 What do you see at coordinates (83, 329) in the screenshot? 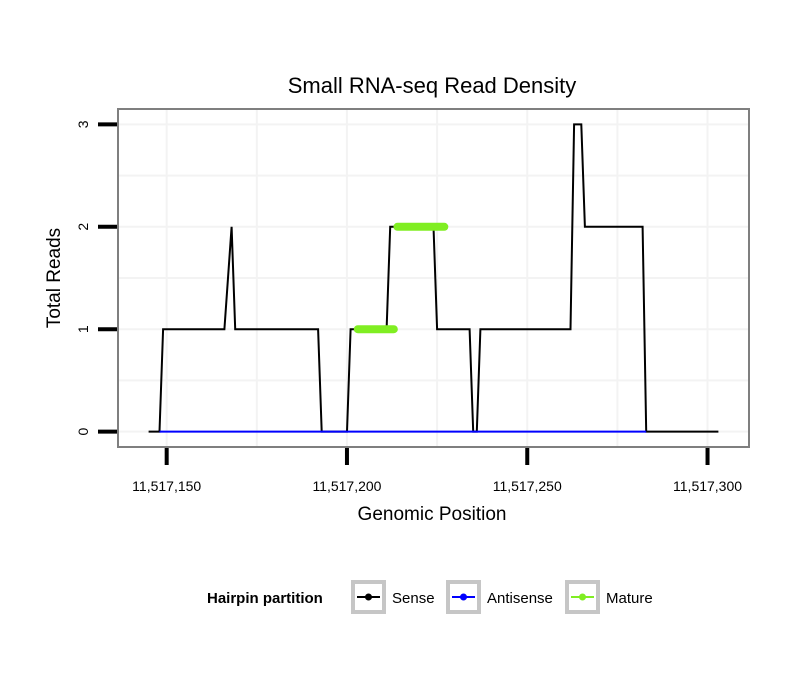
I see `y-tick-label: 1` at bounding box center [83, 329].